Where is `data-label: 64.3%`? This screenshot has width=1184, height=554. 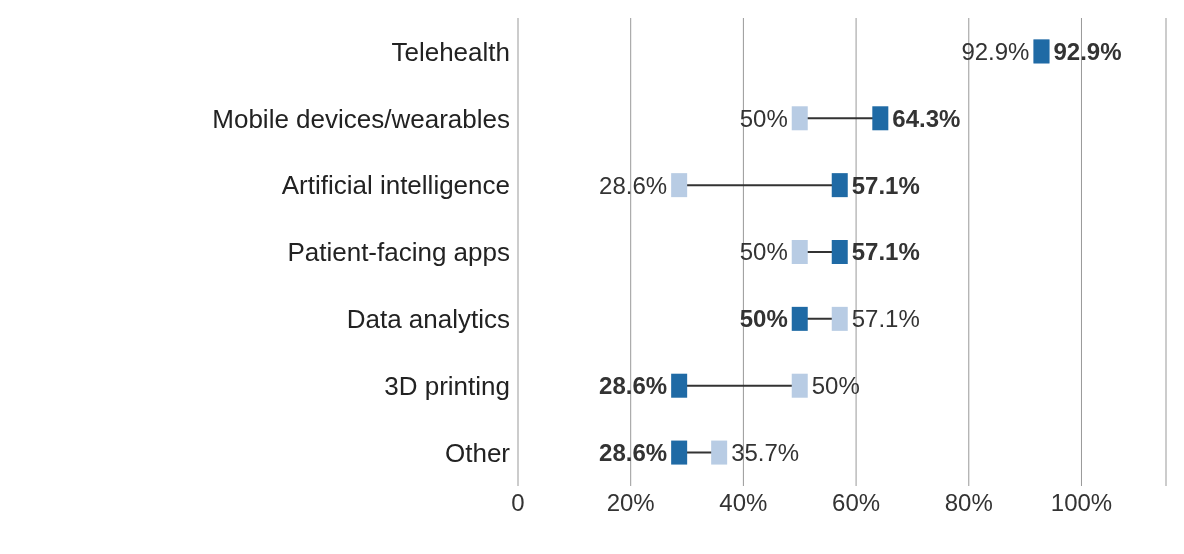 data-label: 64.3% is located at coordinates (926, 118).